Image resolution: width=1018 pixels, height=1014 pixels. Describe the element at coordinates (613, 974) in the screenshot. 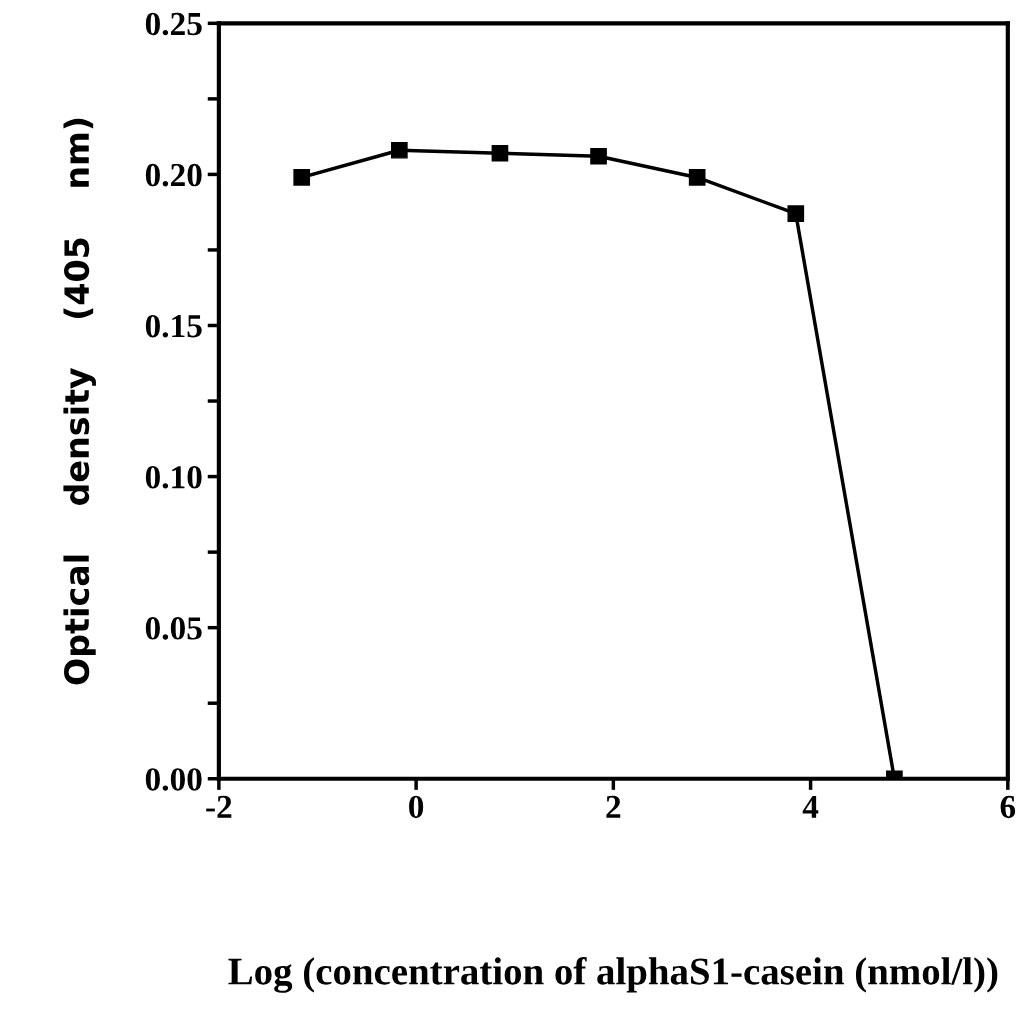

I see `x-axis-title: Log (concentration of alphaS1-casein (nmol/l))` at that location.